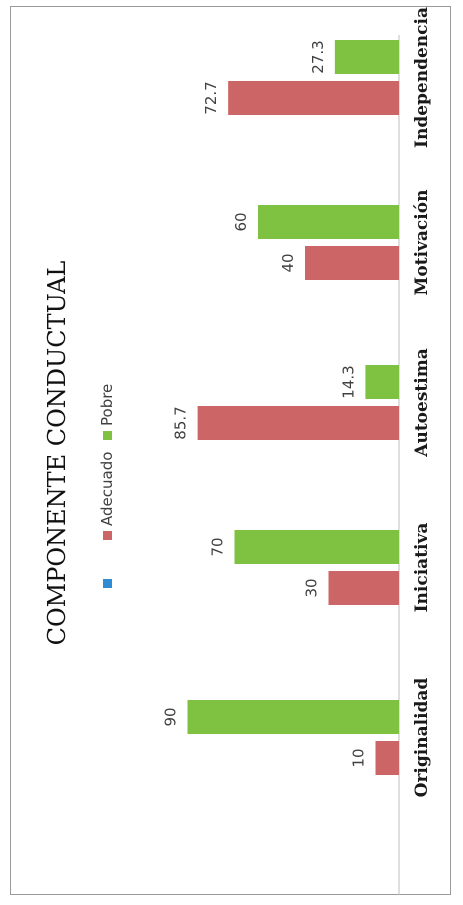 The height and width of the screenshot is (905, 463). What do you see at coordinates (422, 568) in the screenshot?
I see `category-label-1: Iniciativa` at bounding box center [422, 568].